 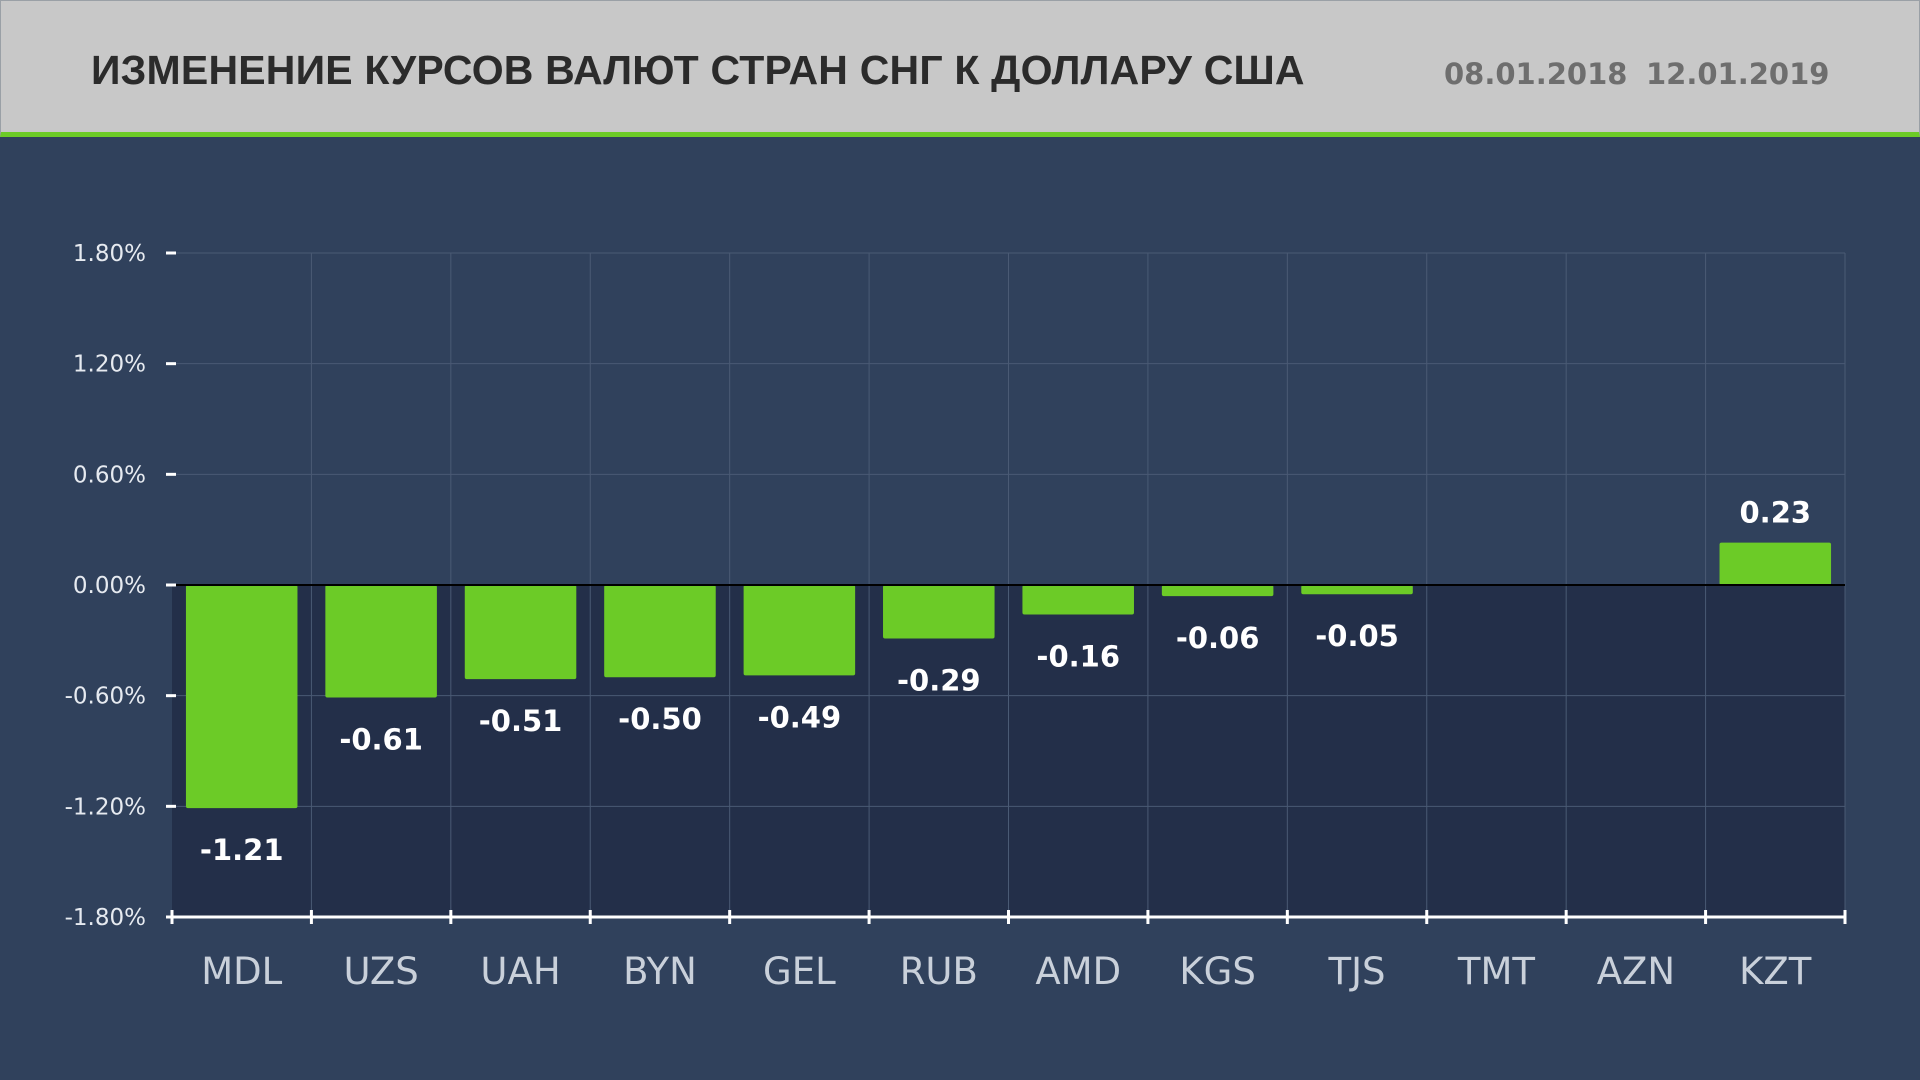 I want to click on x-tick-label-amd: AMD, so click(x=1078, y=971).